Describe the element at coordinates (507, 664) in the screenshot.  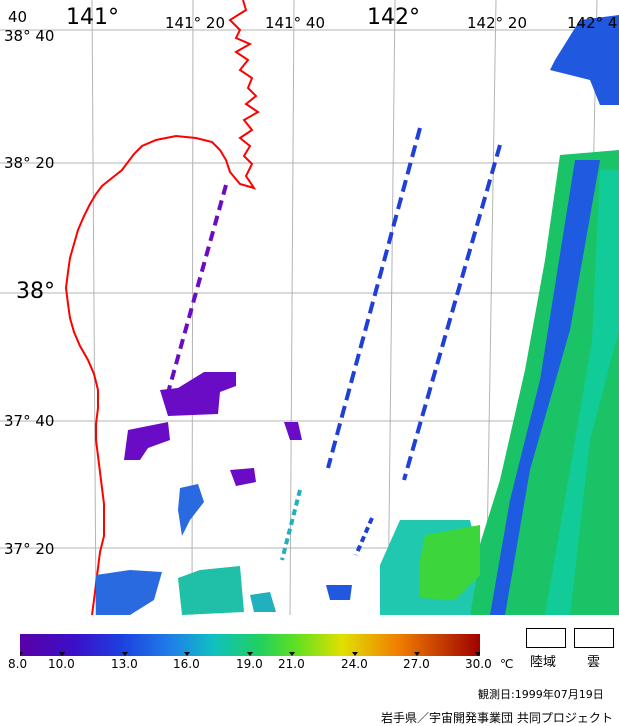
I see `colorbar-unit: ℃` at that location.